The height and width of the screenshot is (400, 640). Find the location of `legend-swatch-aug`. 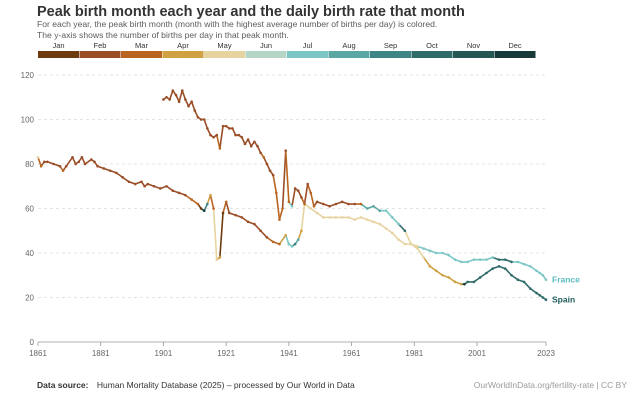

legend-swatch-aug is located at coordinates (349, 54).